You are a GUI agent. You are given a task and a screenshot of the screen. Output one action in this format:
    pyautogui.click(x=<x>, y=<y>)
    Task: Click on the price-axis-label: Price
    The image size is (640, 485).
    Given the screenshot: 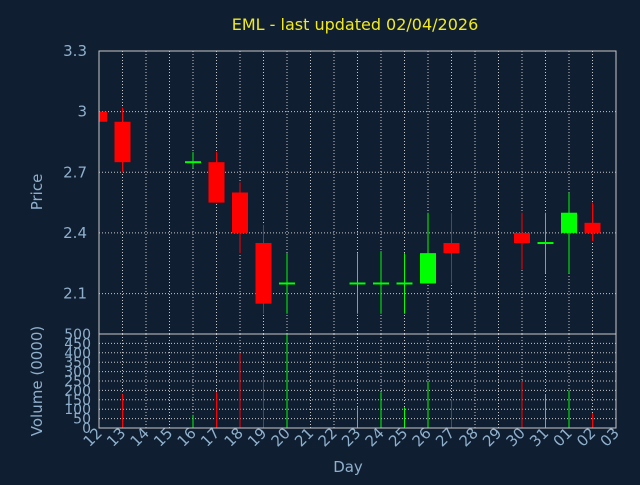 What is the action you would take?
    pyautogui.click(x=37, y=192)
    